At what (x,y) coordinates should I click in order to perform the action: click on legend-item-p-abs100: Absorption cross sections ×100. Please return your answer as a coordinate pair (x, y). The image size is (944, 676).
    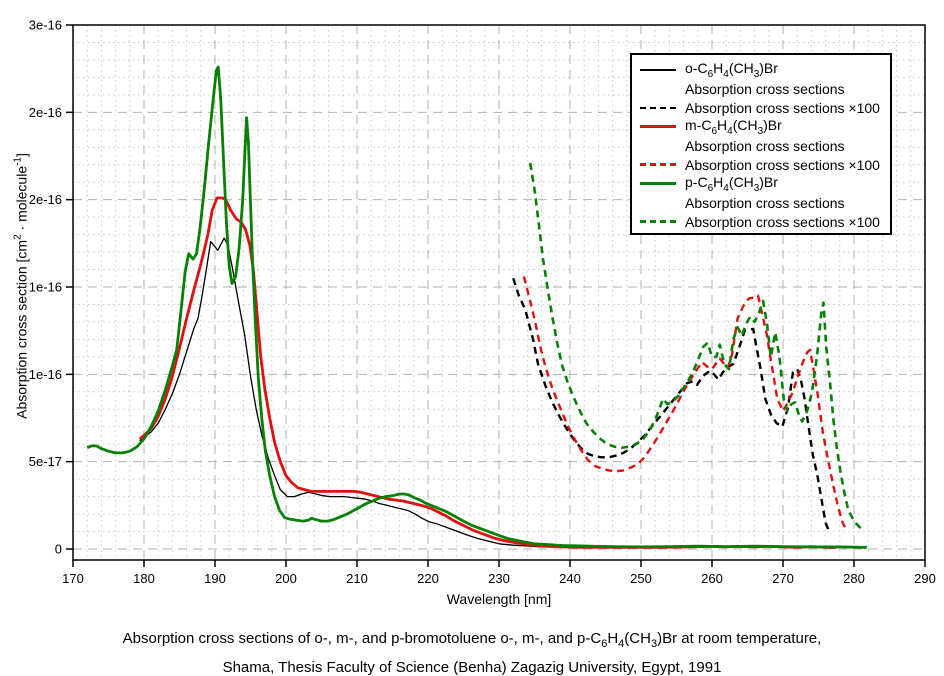
    Looking at the image, I should click on (761, 221).